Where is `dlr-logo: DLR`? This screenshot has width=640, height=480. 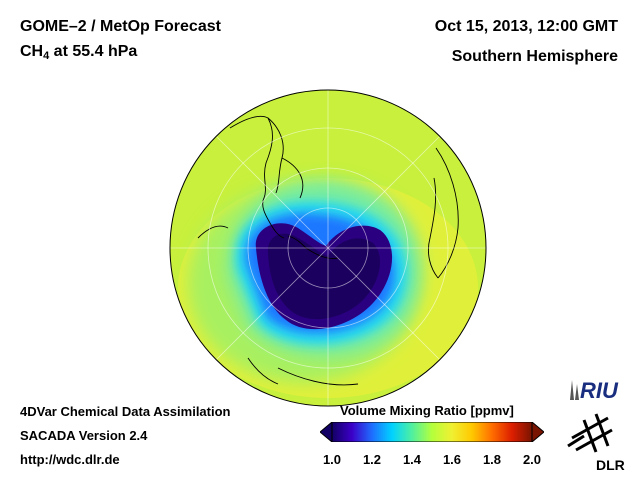
dlr-logo: DLR is located at coordinates (596, 443).